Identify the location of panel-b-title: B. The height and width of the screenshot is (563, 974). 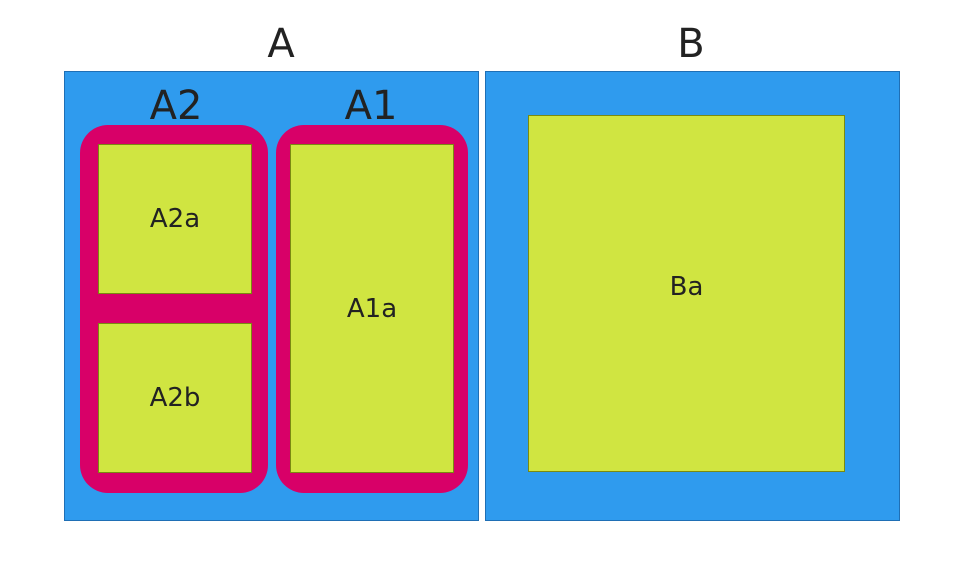
(691, 44).